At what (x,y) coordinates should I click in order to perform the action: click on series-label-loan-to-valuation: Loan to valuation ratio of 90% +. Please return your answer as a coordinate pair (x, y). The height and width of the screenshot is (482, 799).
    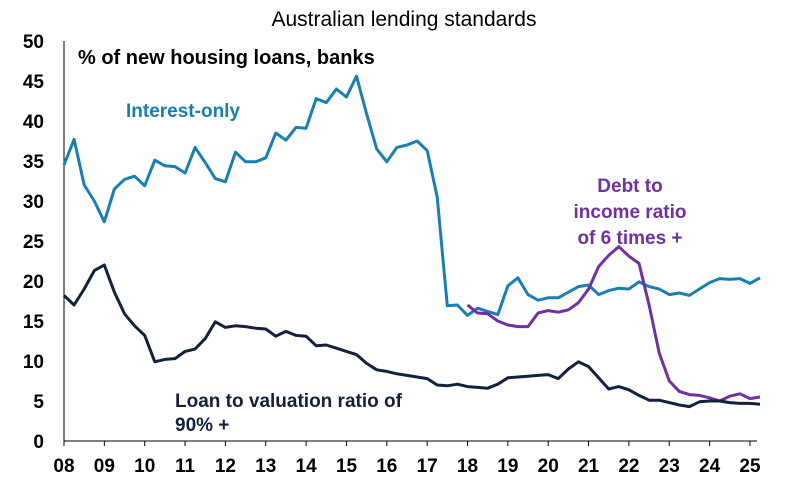
    Looking at the image, I should click on (289, 413).